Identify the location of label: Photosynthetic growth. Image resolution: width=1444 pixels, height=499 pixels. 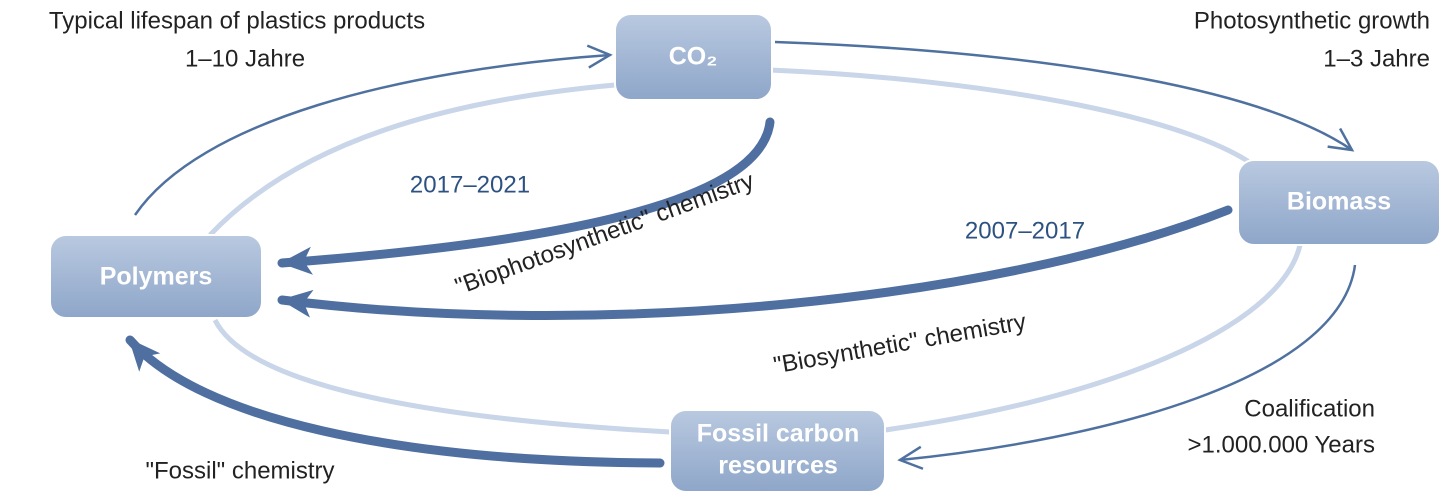
(1312, 20).